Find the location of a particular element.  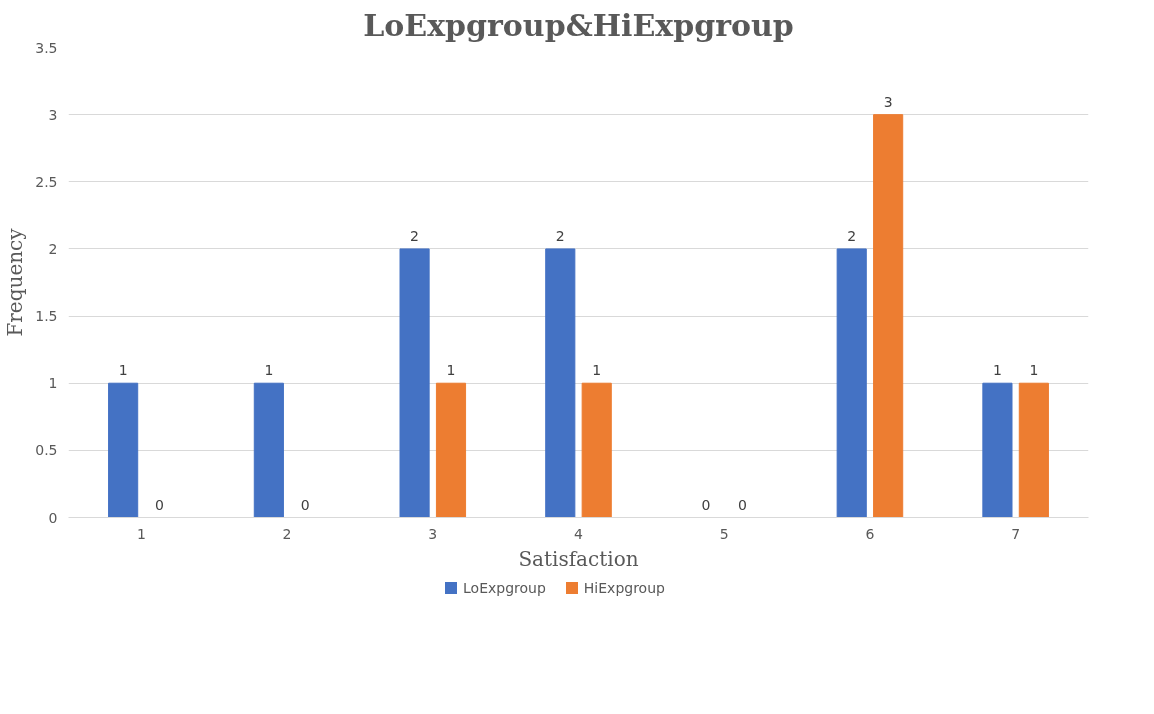

x-tick-label: 4 is located at coordinates (579, 533).